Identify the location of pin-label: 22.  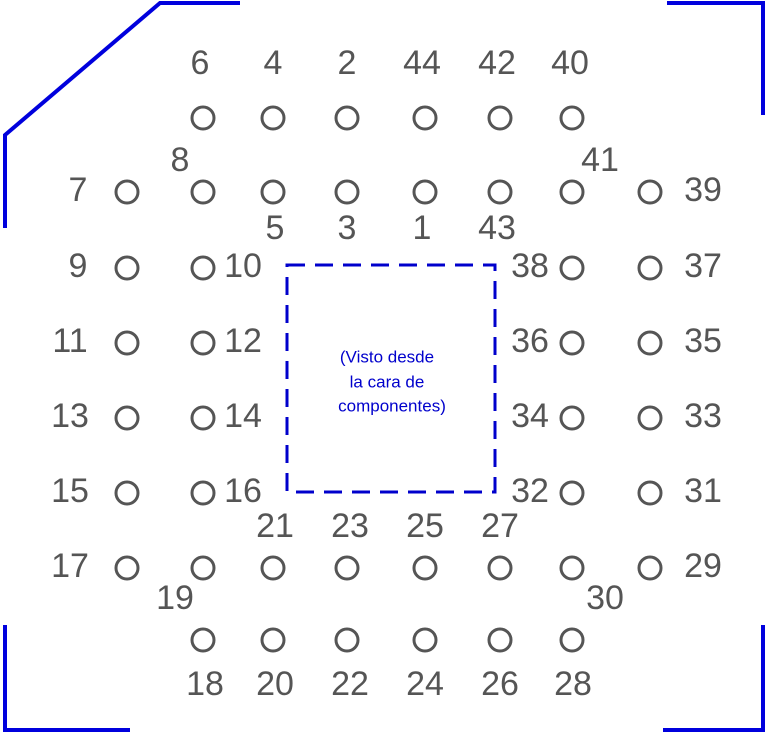
(350, 684).